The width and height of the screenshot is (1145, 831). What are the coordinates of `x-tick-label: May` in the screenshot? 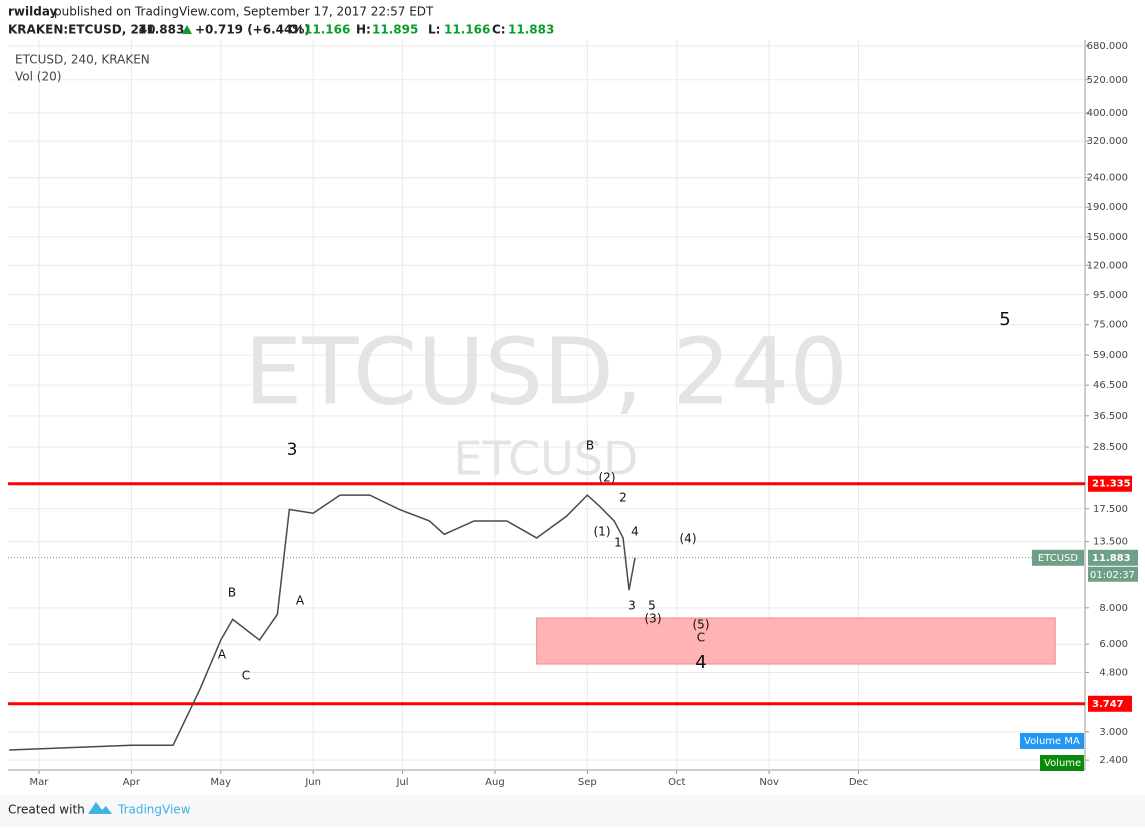 It's located at (220, 782).